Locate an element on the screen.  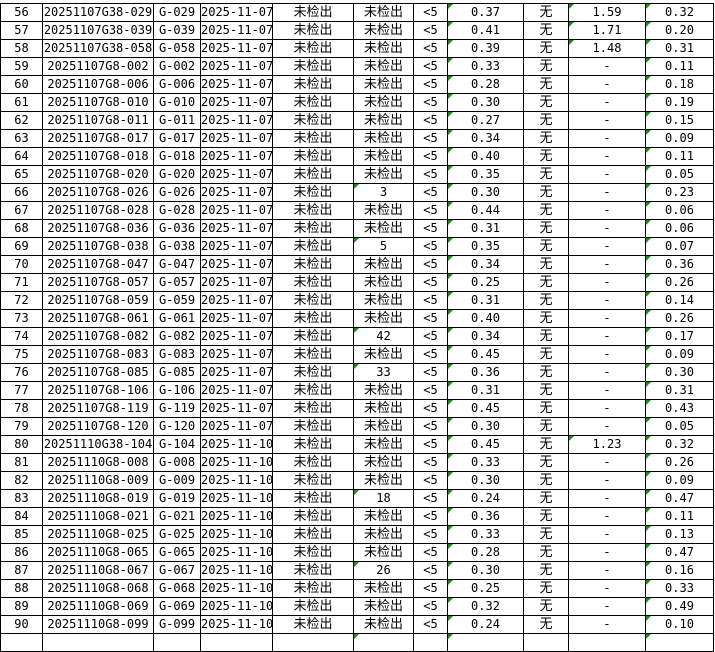
cell-value-g: 0.18 is located at coordinates (679, 84).